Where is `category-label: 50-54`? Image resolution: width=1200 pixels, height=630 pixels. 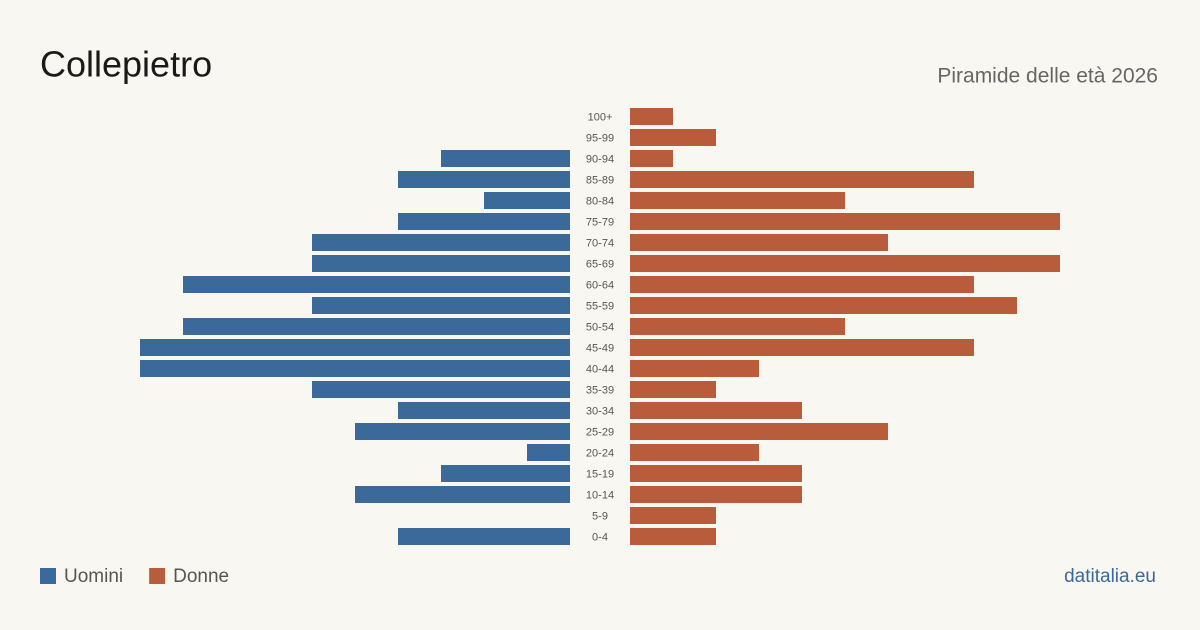
category-label: 50-54 is located at coordinates (600, 327).